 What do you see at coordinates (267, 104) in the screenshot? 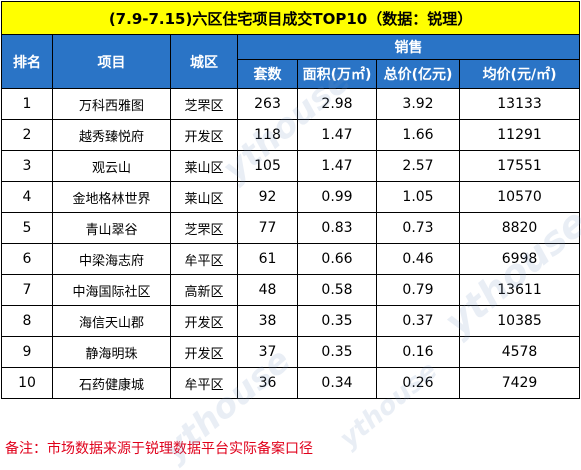
I see `cell-units: 263` at bounding box center [267, 104].